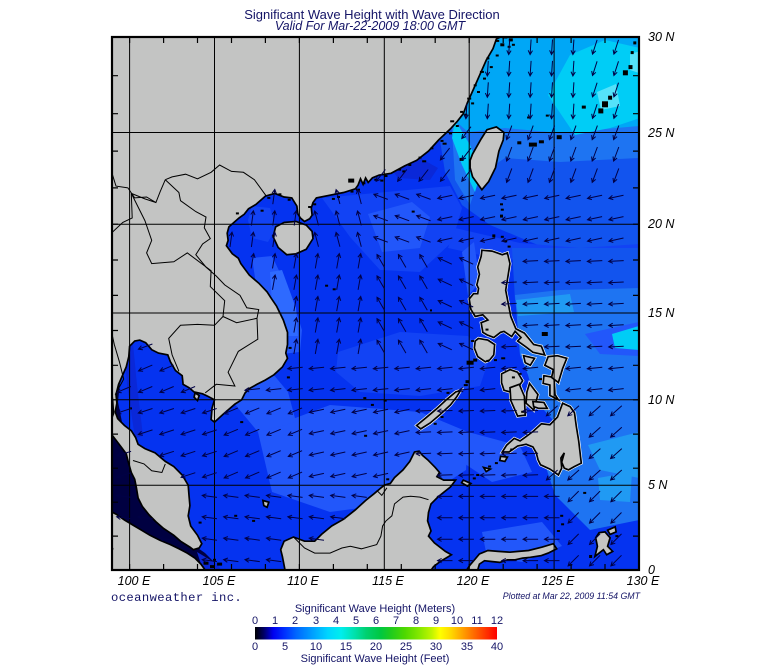 The width and height of the screenshot is (775, 670). Describe the element at coordinates (275, 621) in the screenshot. I see `svg-text: 1` at that location.